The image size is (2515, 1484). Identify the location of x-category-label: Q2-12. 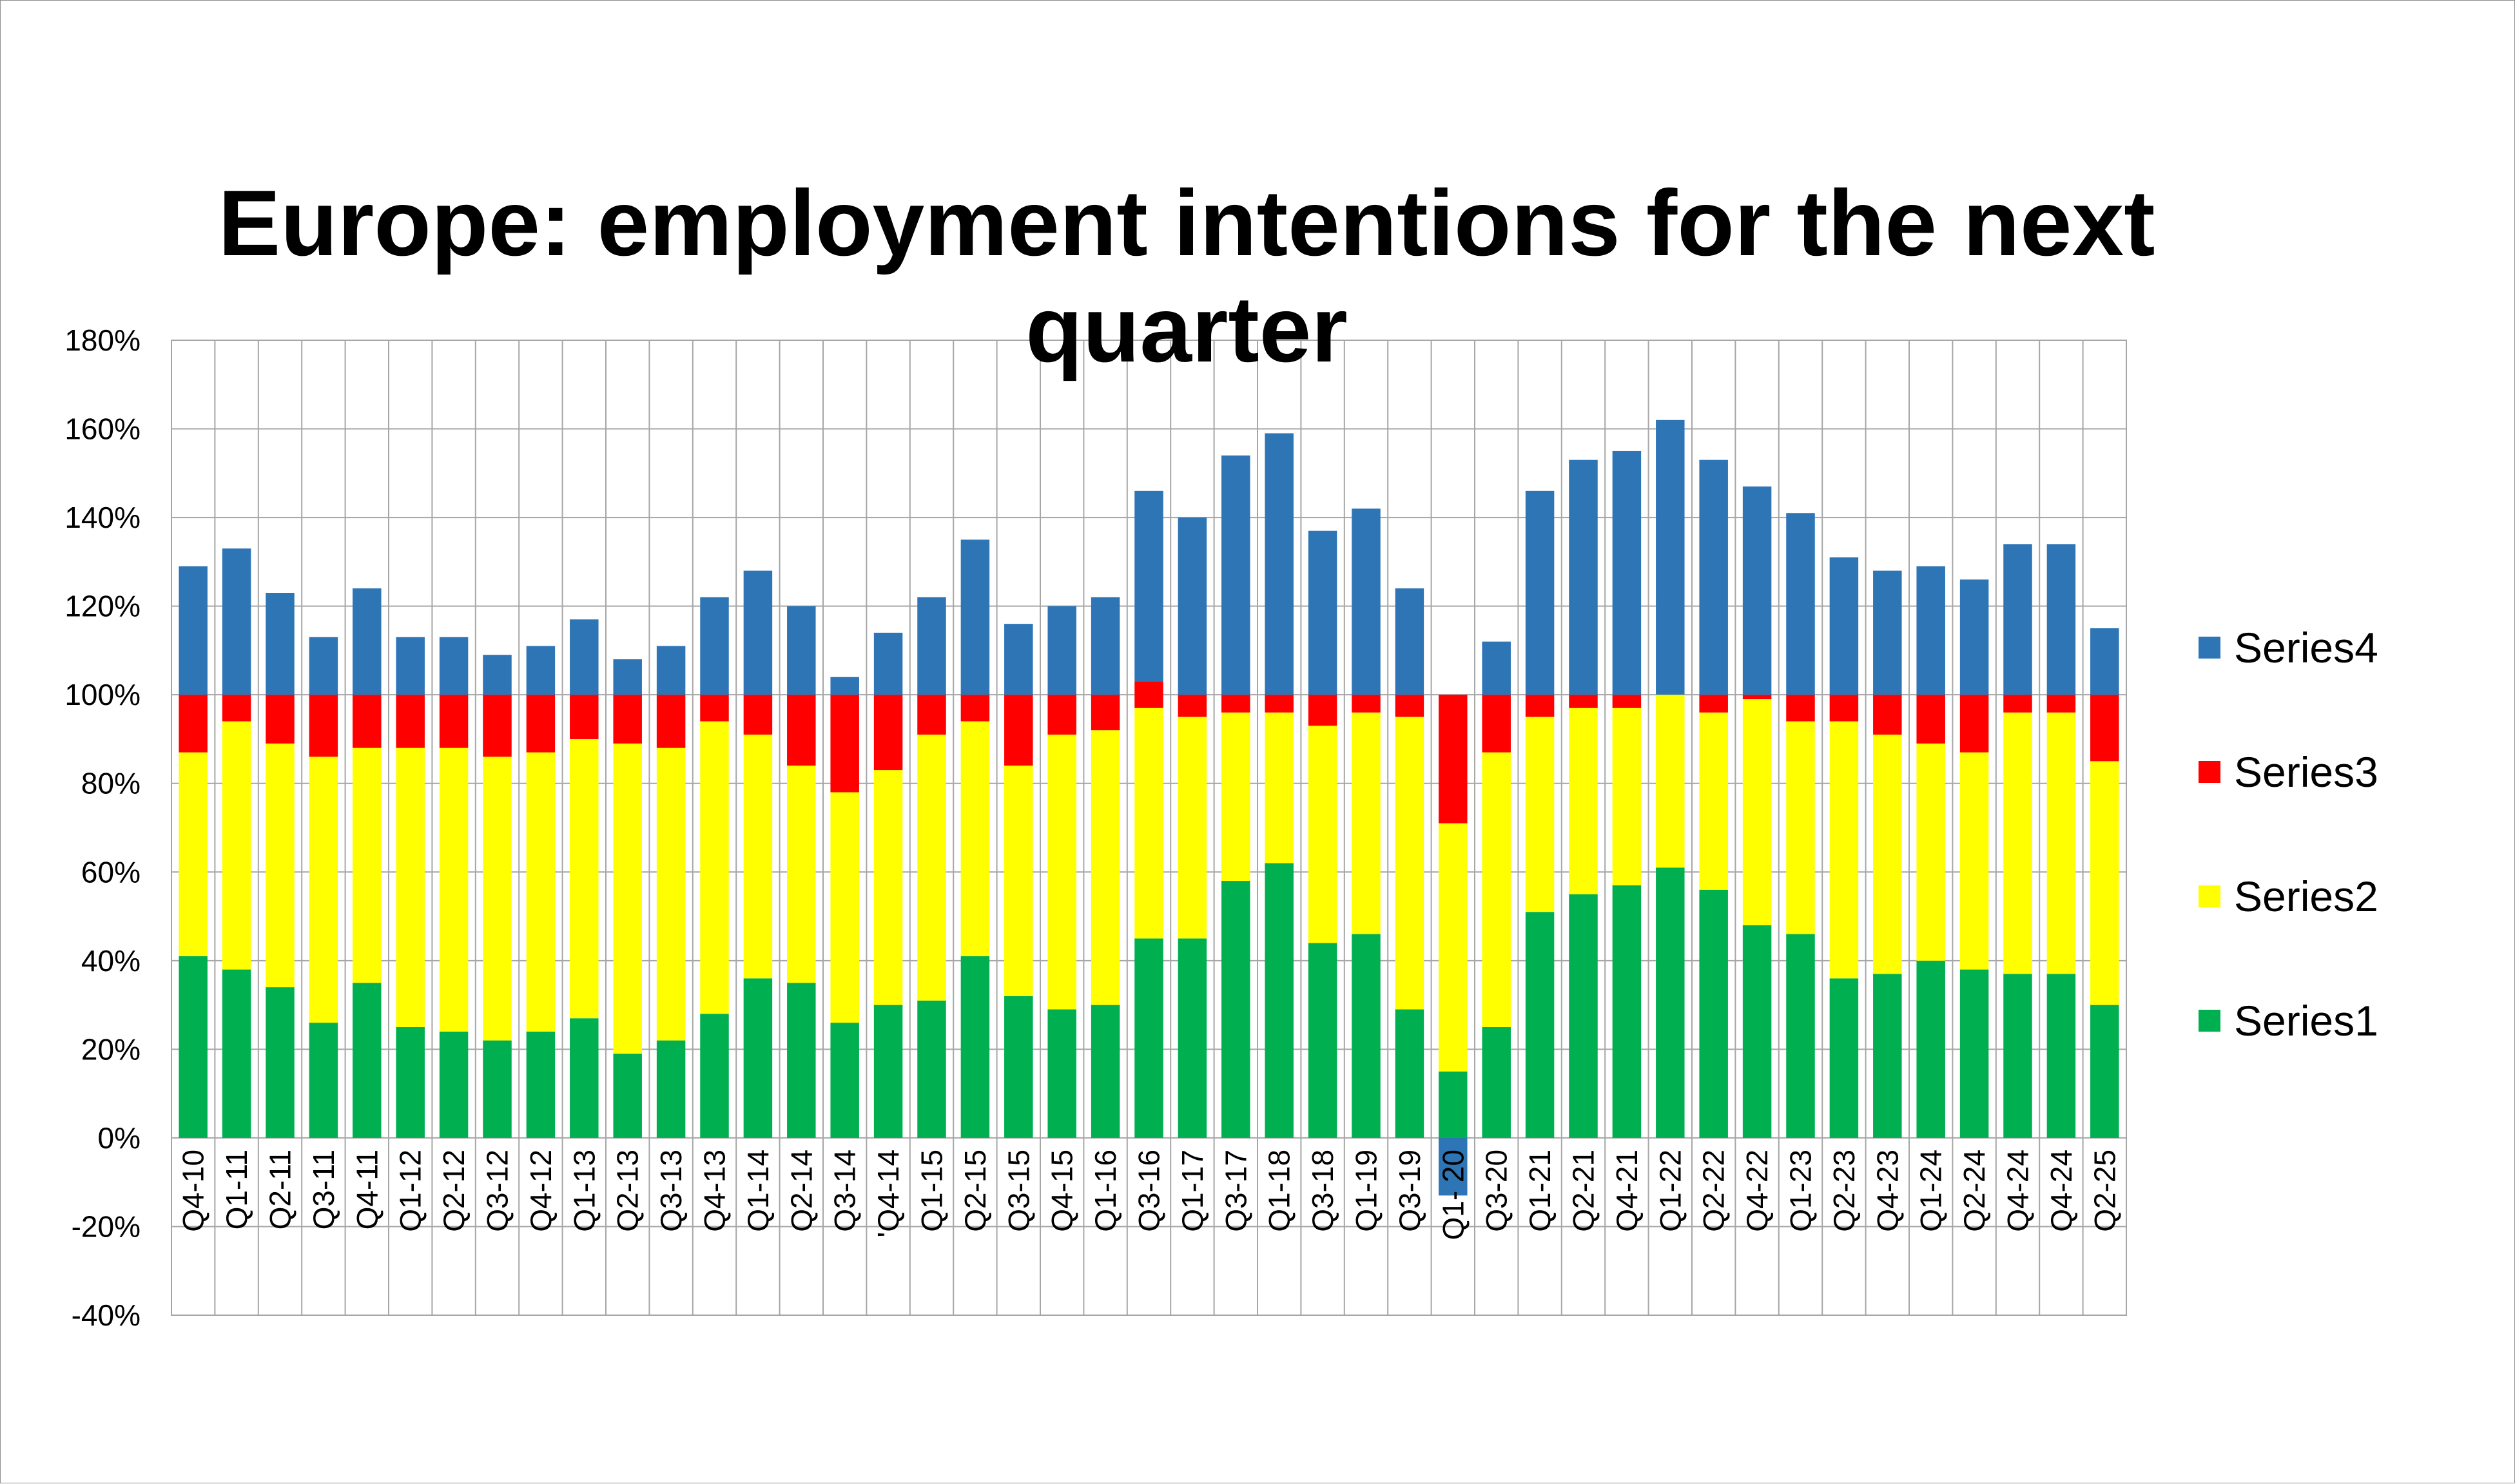
(454, 1191).